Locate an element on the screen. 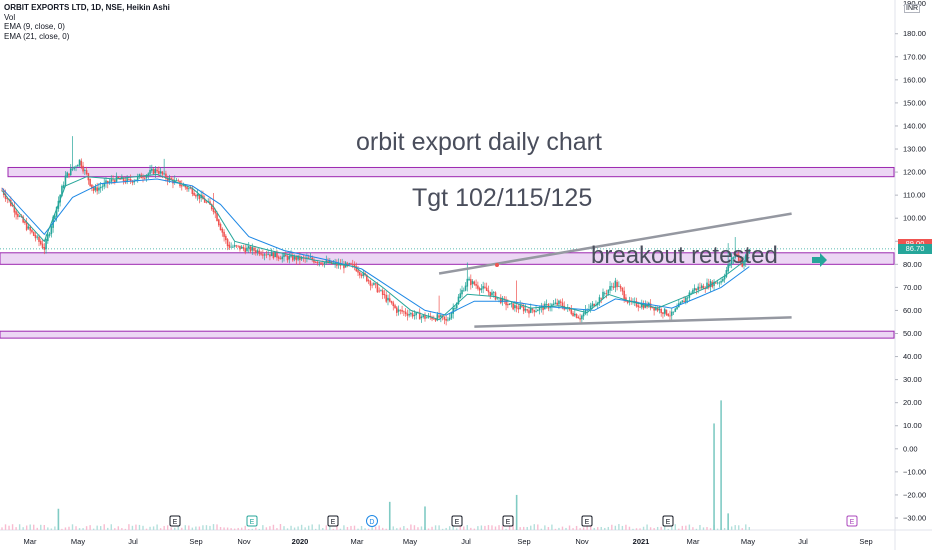 The image size is (932, 550). ema9-label: EMA (9, close, 0) is located at coordinates (34, 27).